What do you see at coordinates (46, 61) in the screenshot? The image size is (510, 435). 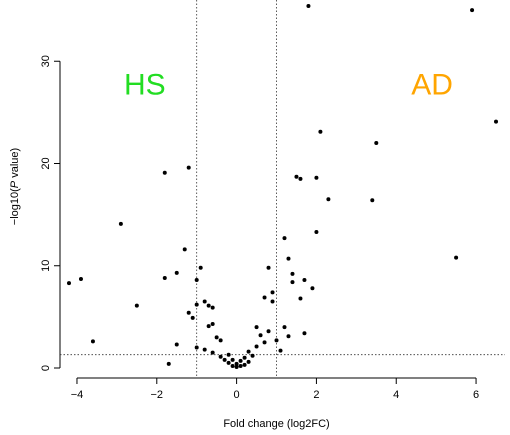 I see `y-tick-label: 30` at bounding box center [46, 61].